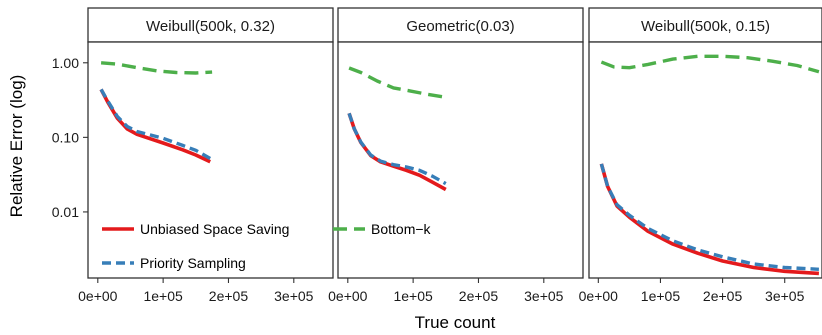  I want to click on facet-strip-label: Weibull(500k, 0.32), so click(210, 26).